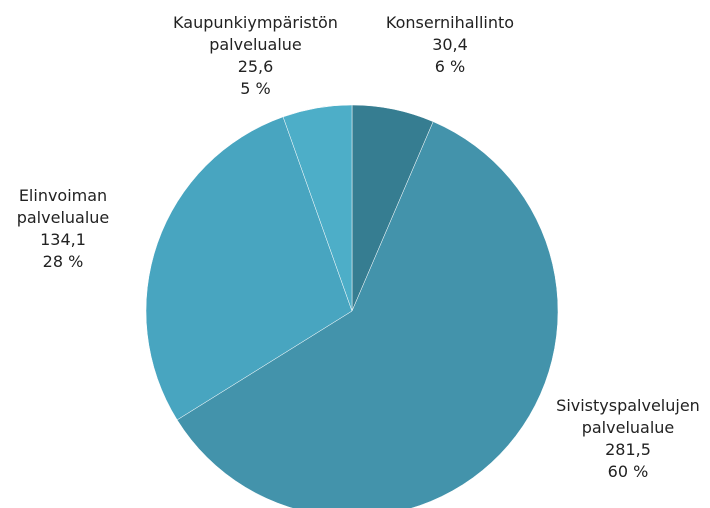 The image size is (710, 508). Describe the element at coordinates (628, 416) in the screenshot. I see `category-name: Sivistyspalvelujen palvelualue` at that location.